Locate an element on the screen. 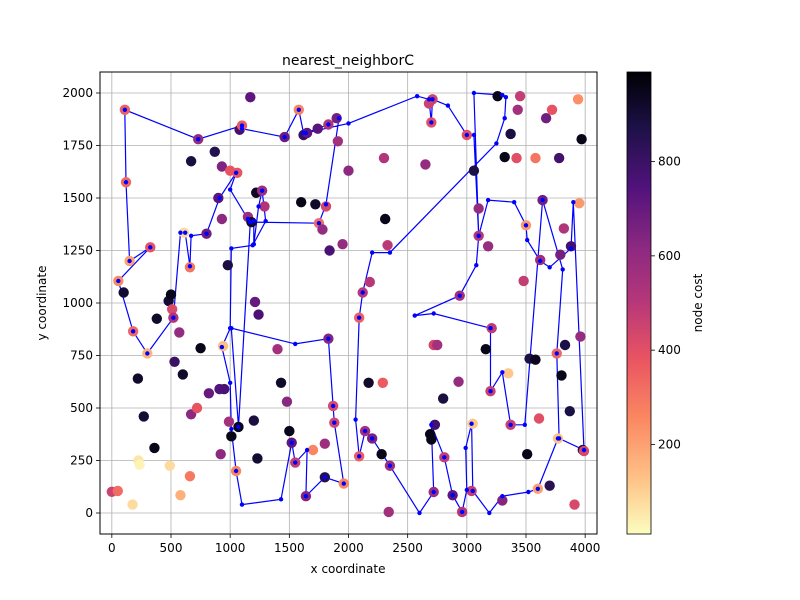 The width and height of the screenshot is (800, 600). y-tick-label: 750 is located at coordinates (81, 356).